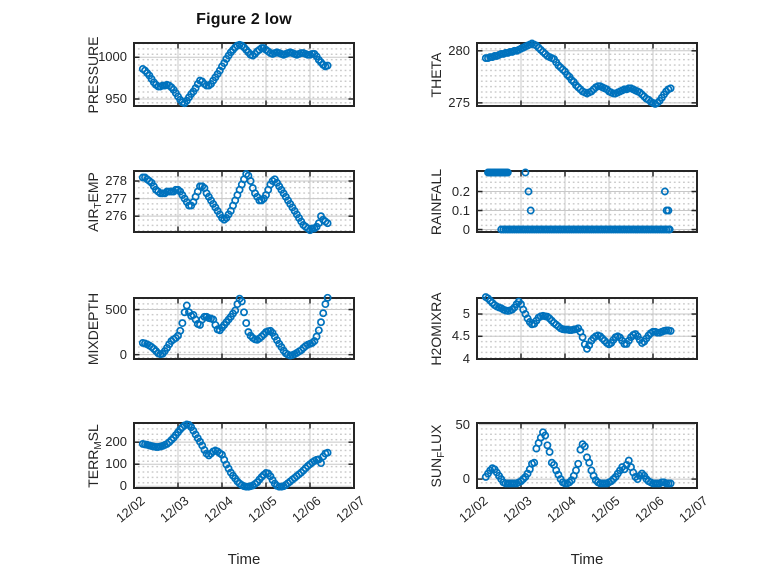  What do you see at coordinates (93, 328) in the screenshot?
I see `y-axis-label-text: MIXDEPTH` at bounding box center [93, 328].